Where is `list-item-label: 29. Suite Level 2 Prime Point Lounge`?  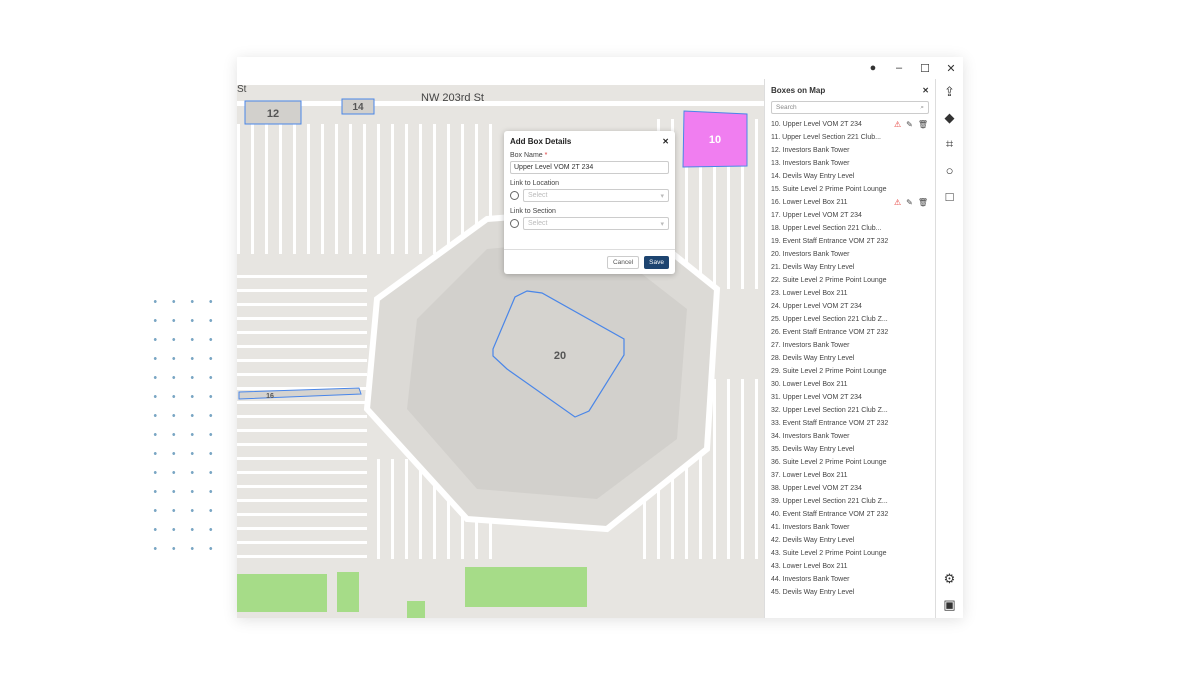
list-item-label: 29. Suite Level 2 Prime Point Lounge is located at coordinates (829, 371).